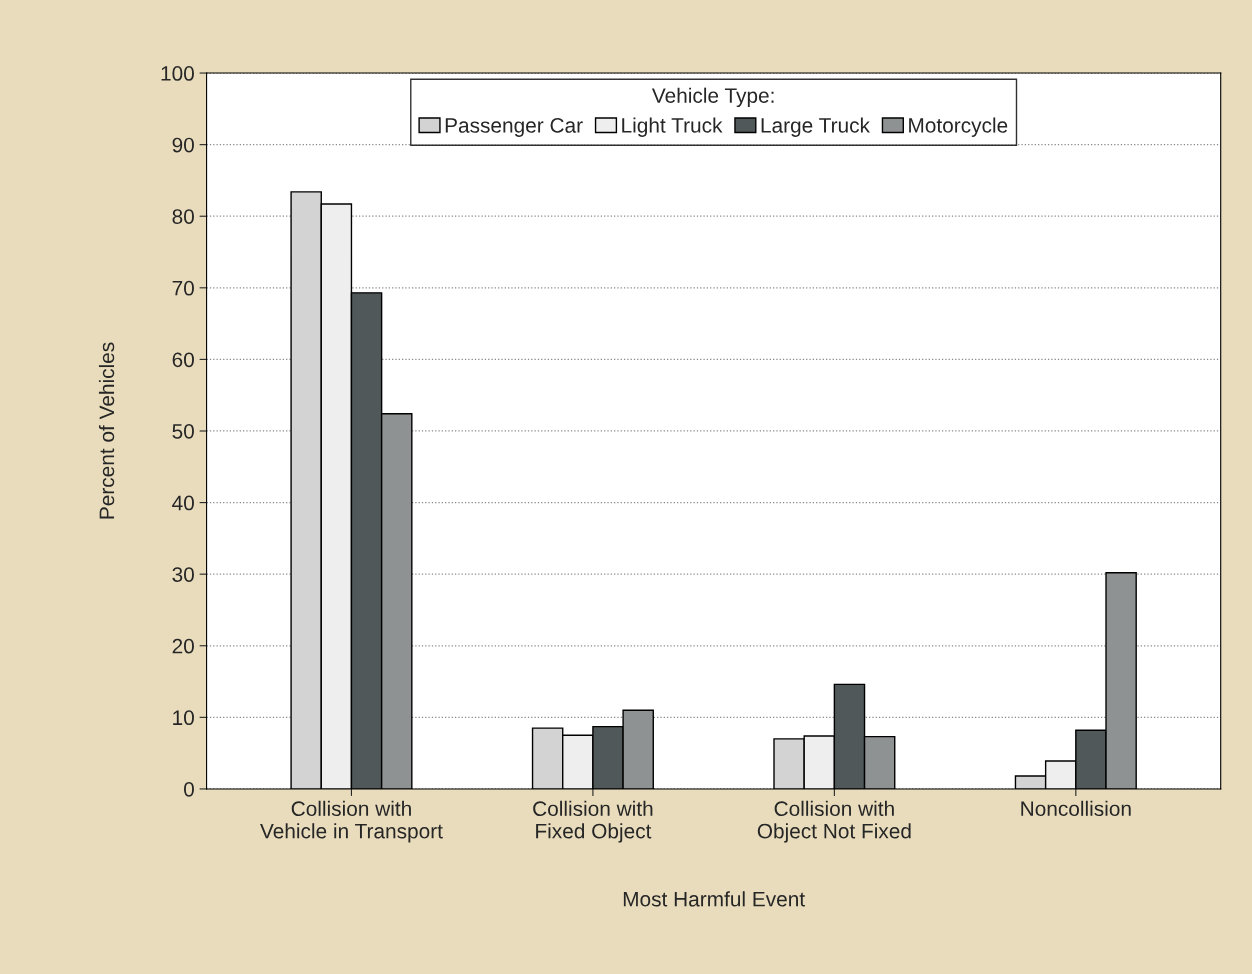  I want to click on legend-title: Vehicle Type:, so click(712, 97).